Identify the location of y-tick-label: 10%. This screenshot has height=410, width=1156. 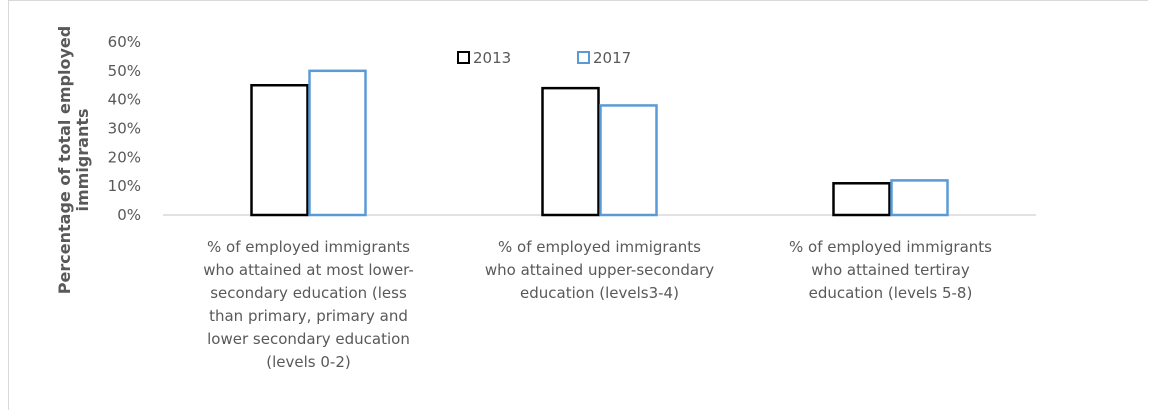
(124, 186).